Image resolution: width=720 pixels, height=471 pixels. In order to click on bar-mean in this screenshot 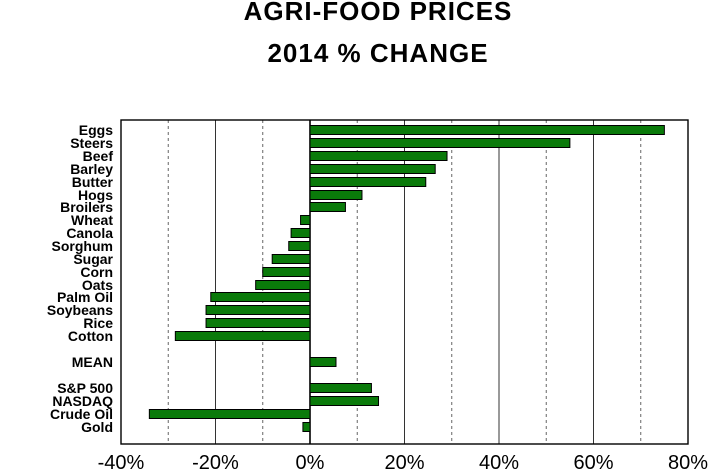, I will do `click(323, 362)`.